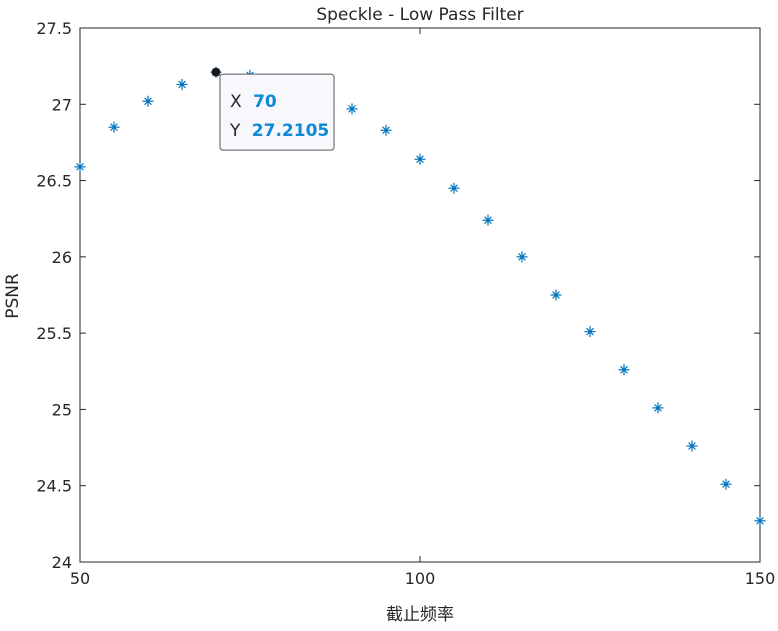  What do you see at coordinates (13, 296) in the screenshot?
I see `y-axis-label: PSNR` at bounding box center [13, 296].